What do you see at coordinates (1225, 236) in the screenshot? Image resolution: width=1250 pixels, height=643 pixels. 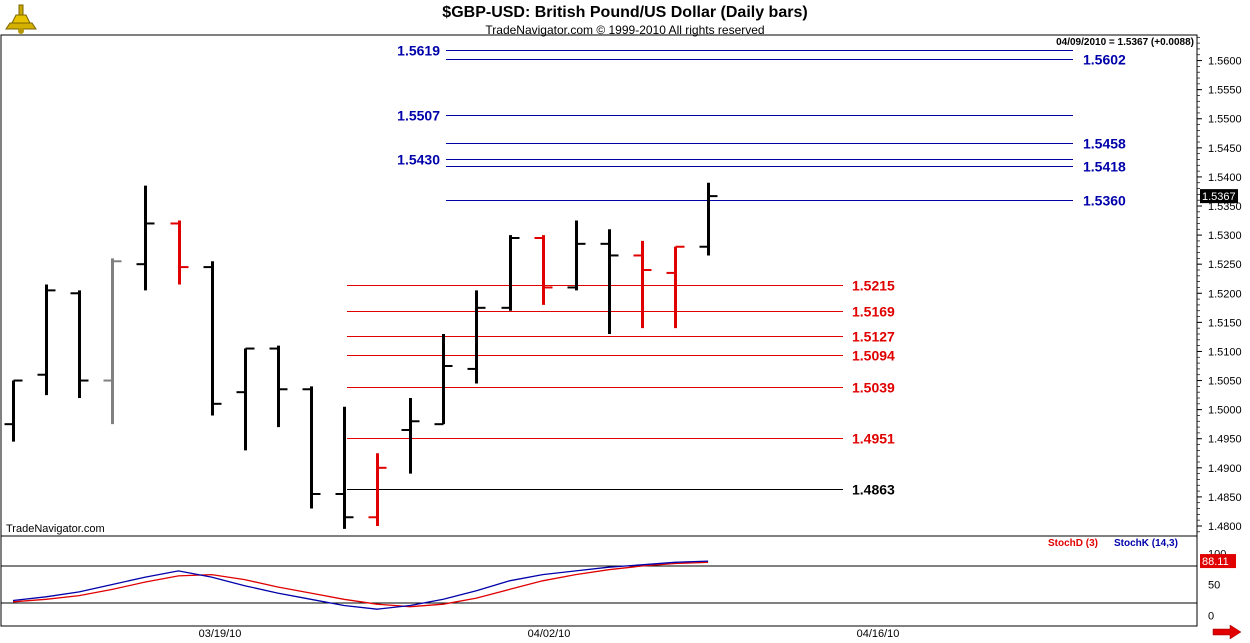 I see `y-tick-label: 1.5300` at bounding box center [1225, 236].